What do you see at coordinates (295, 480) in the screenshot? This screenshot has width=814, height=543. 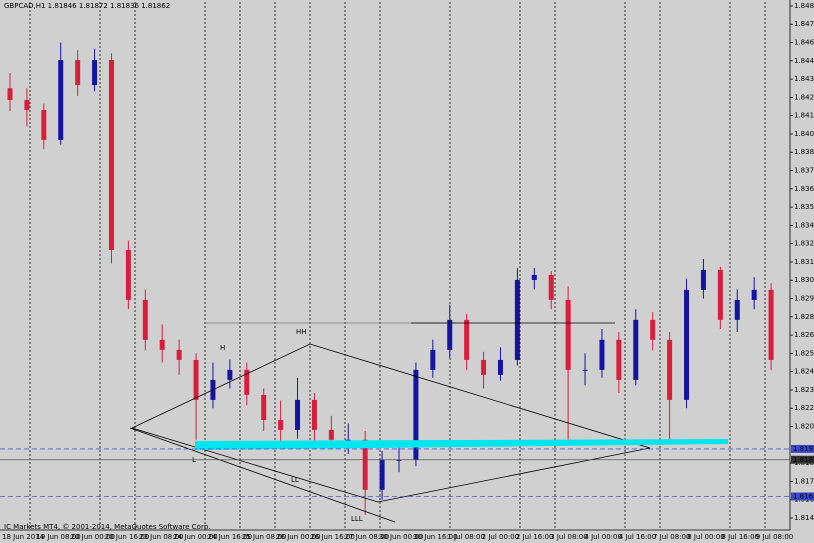 I see `annotation: LL` at bounding box center [295, 480].